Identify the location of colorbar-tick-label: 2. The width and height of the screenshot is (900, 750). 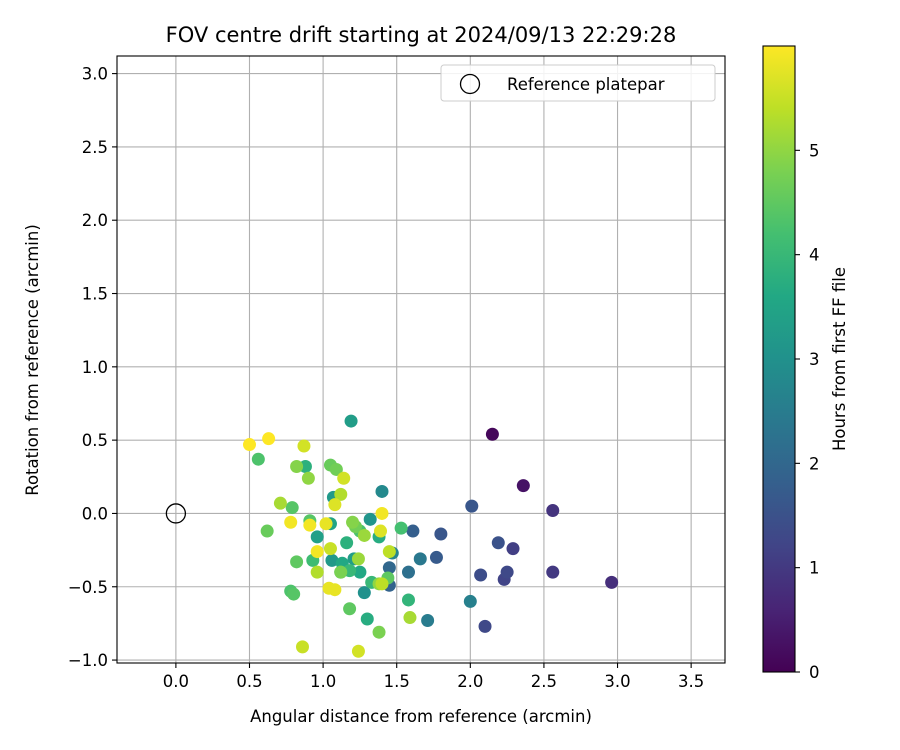
(814, 463).